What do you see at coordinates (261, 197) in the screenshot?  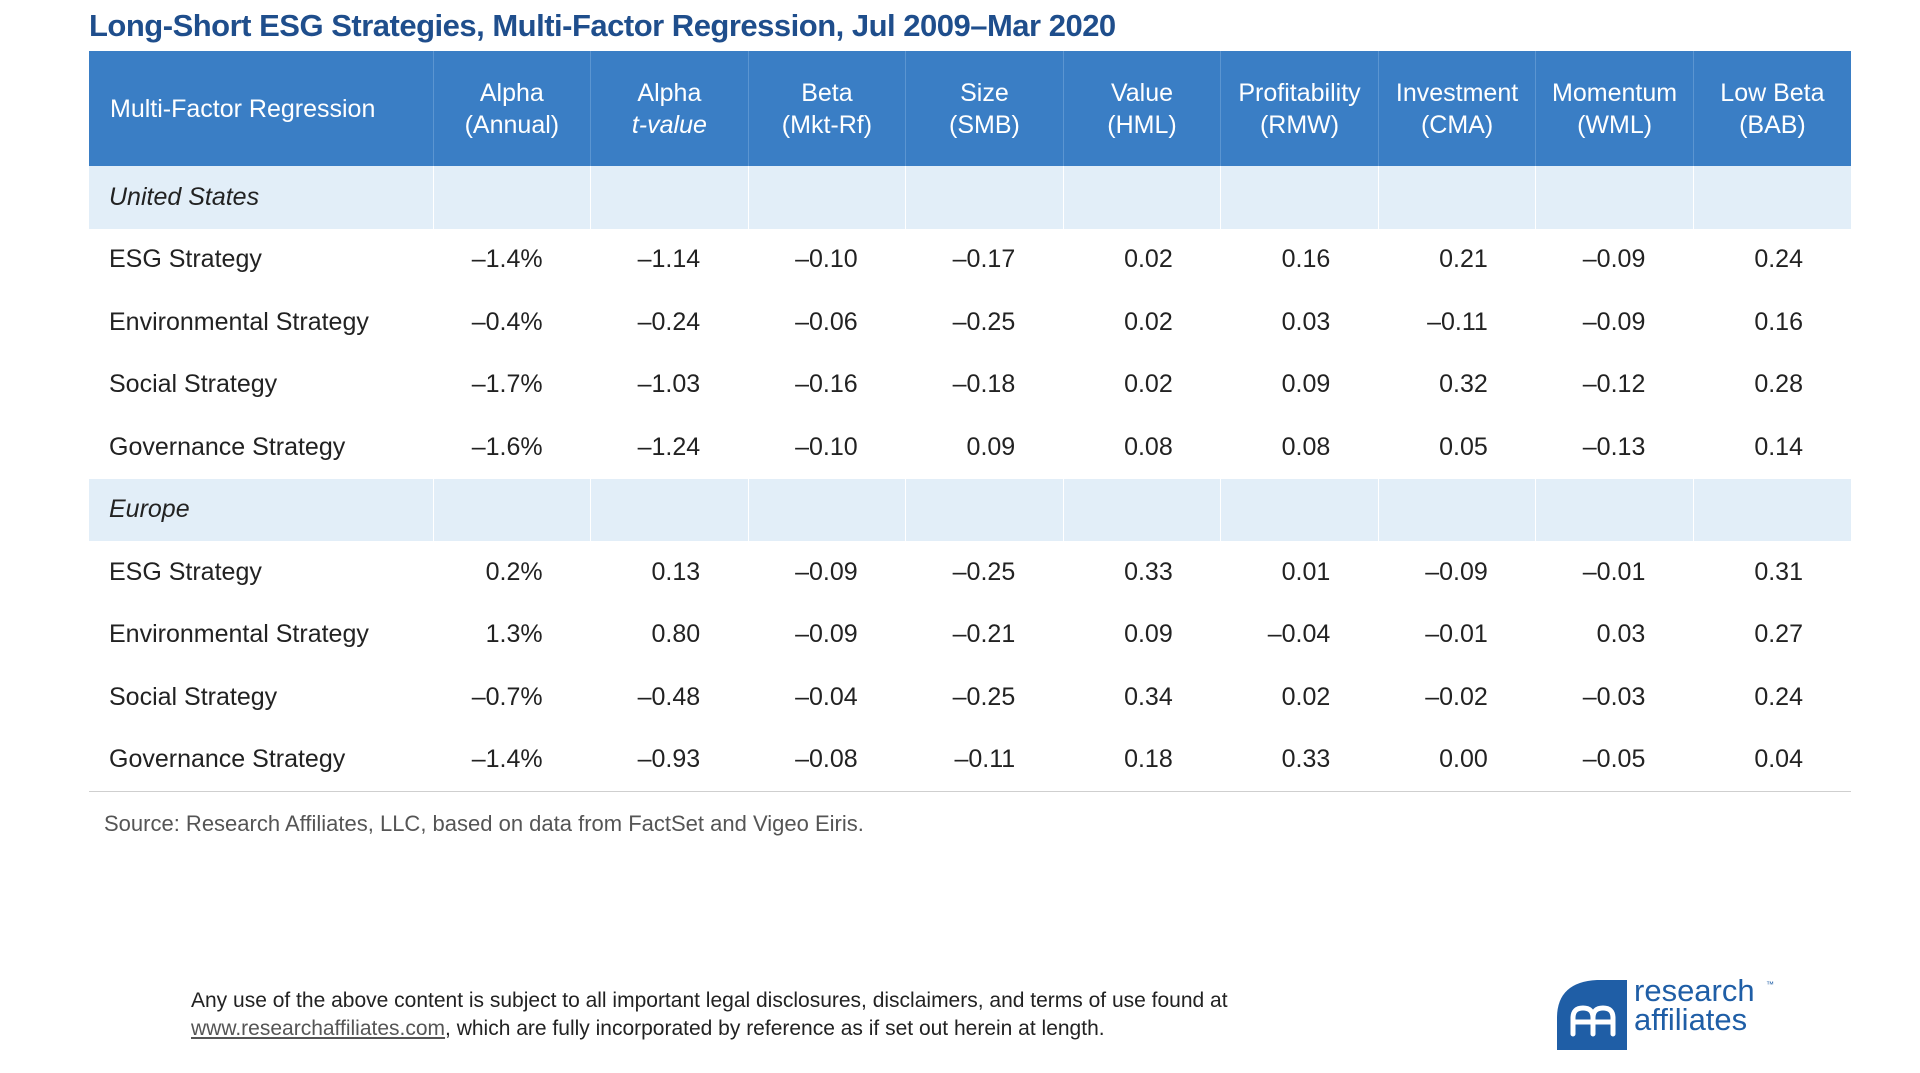 I see `group-label: United States` at bounding box center [261, 197].